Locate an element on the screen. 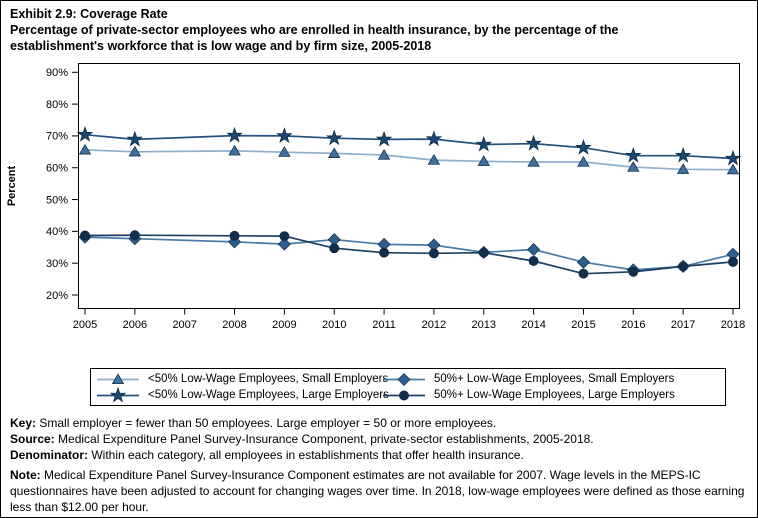  footnote-source-label: Source: is located at coordinates (32, 439).